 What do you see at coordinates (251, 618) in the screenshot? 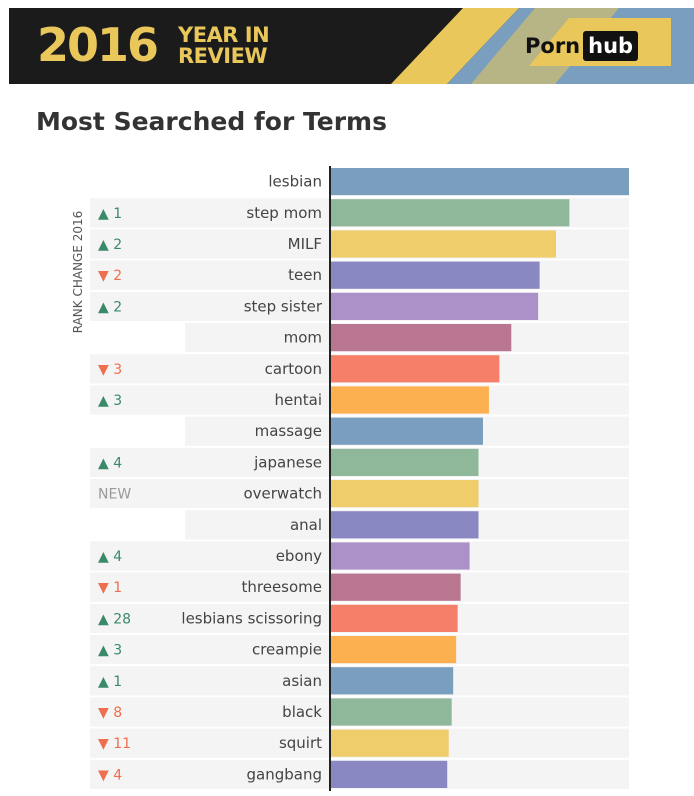
I see `category-label: lesbians scissoring` at bounding box center [251, 618].